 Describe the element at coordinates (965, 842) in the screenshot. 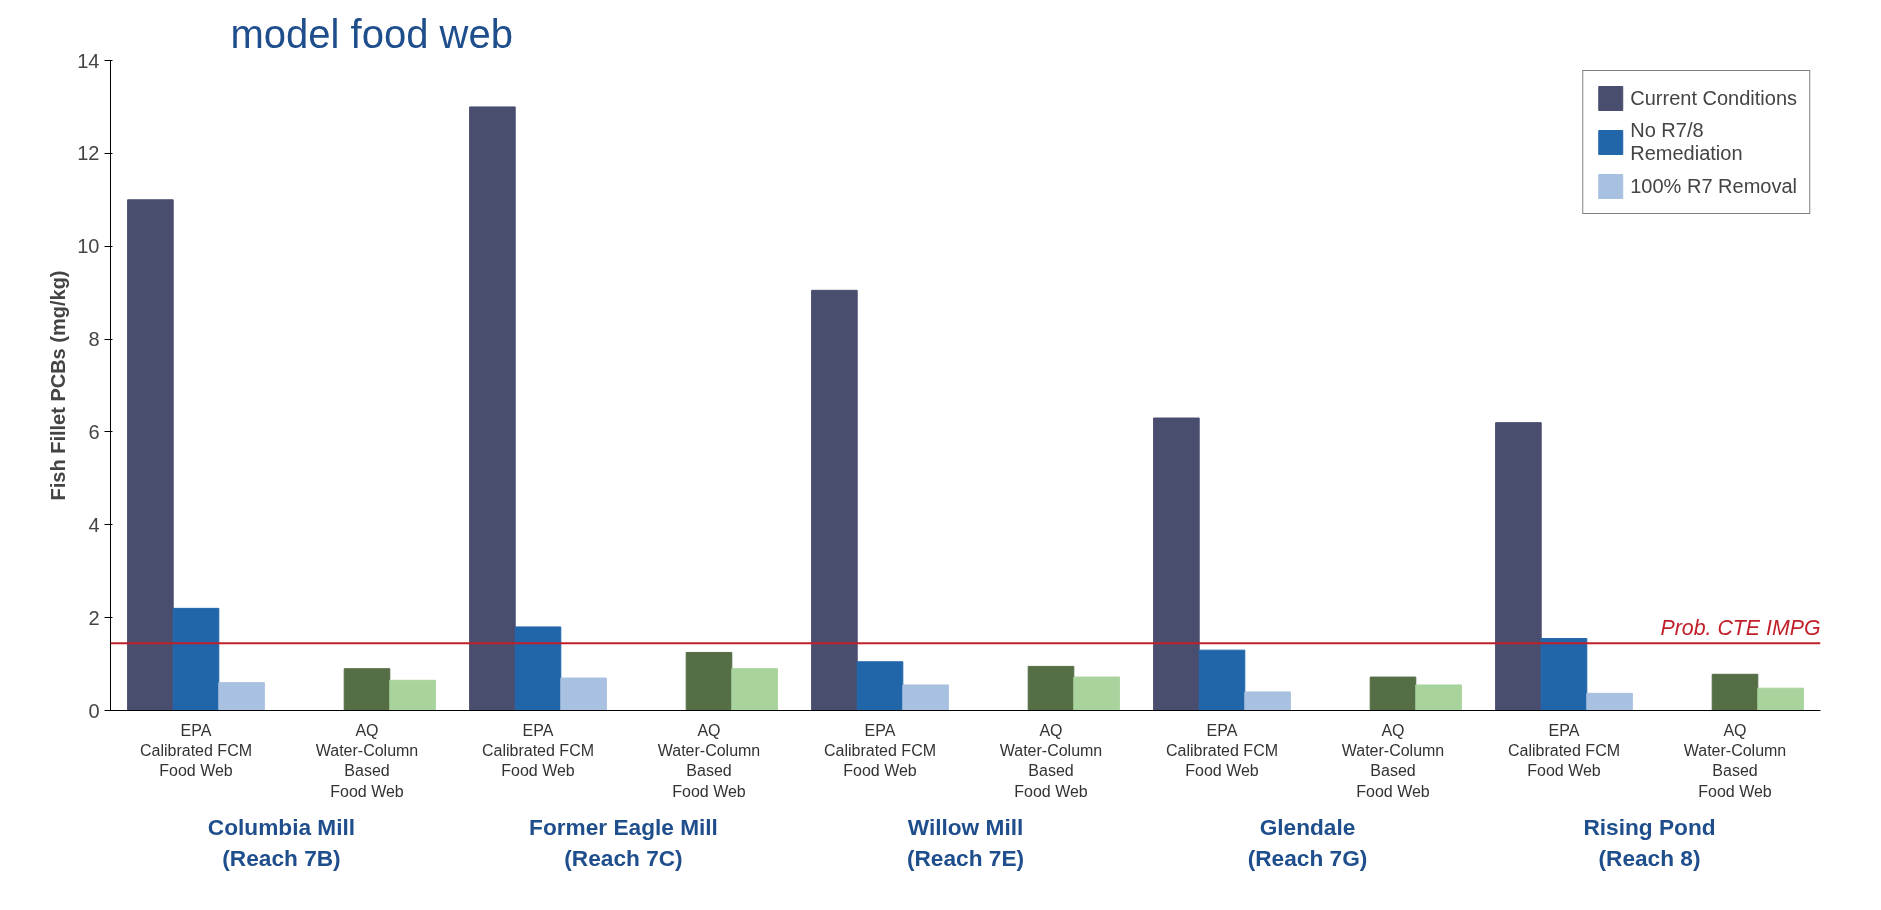

I see `text: Willow Mill (Reach 7E)` at that location.